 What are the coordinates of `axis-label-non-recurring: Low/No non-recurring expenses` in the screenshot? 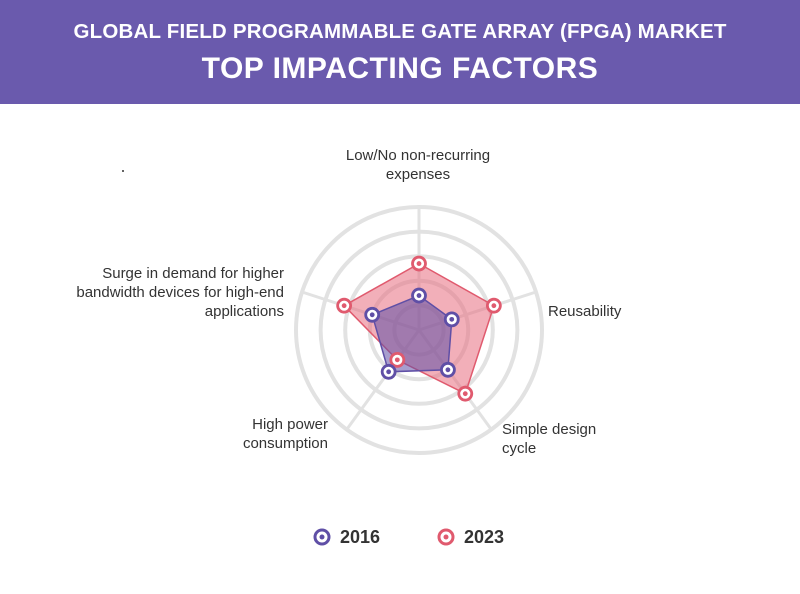 It's located at (418, 165).